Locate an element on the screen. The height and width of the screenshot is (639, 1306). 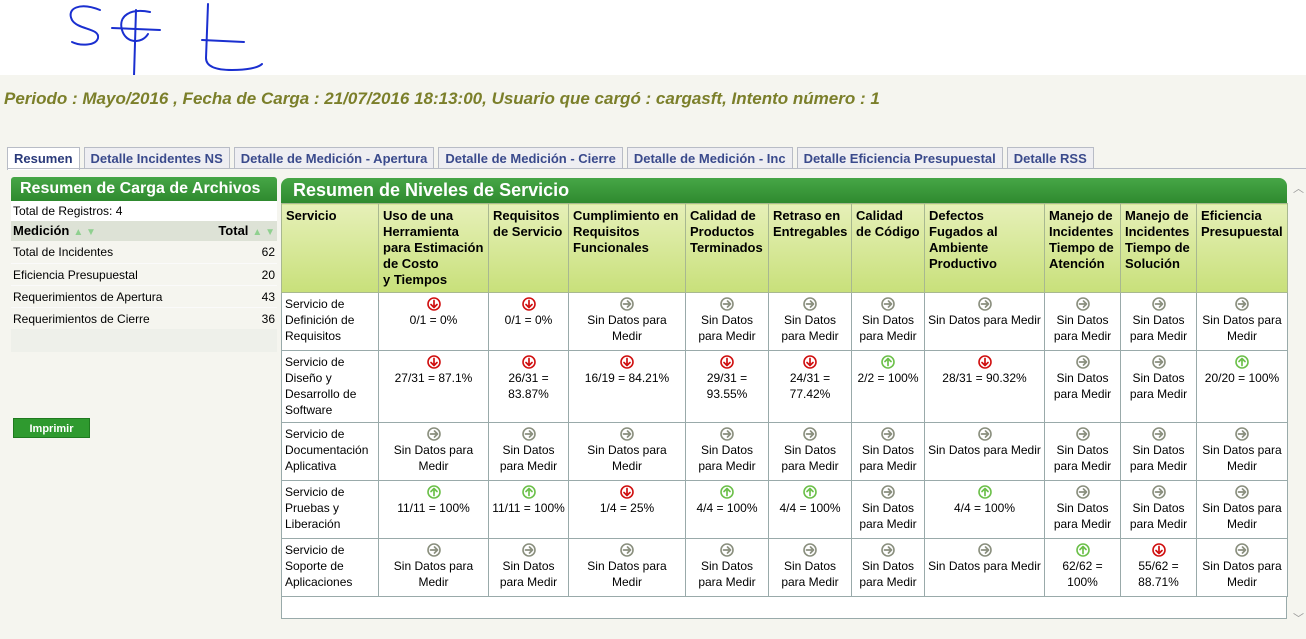
print-button: Imprimir is located at coordinates (51, 428).